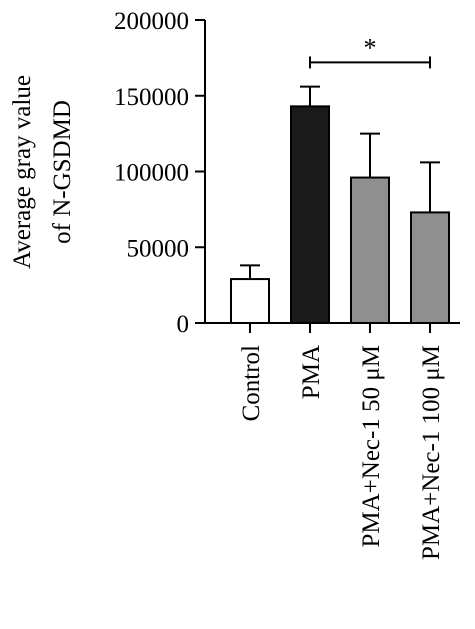 The height and width of the screenshot is (629, 475). I want to click on significance-label: *, so click(370, 47).